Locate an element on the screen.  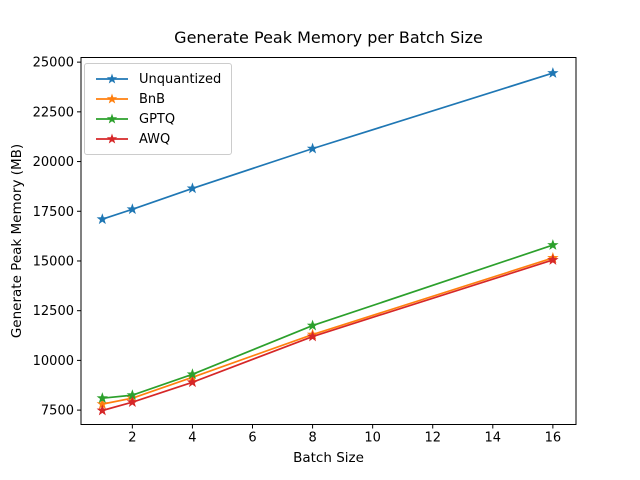
y-tick-label: 15000 is located at coordinates (53, 261).